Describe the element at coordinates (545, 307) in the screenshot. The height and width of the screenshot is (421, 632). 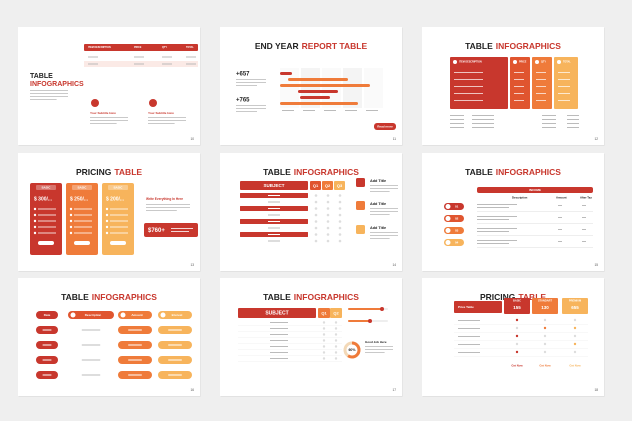
I see `price: 130` at that location.